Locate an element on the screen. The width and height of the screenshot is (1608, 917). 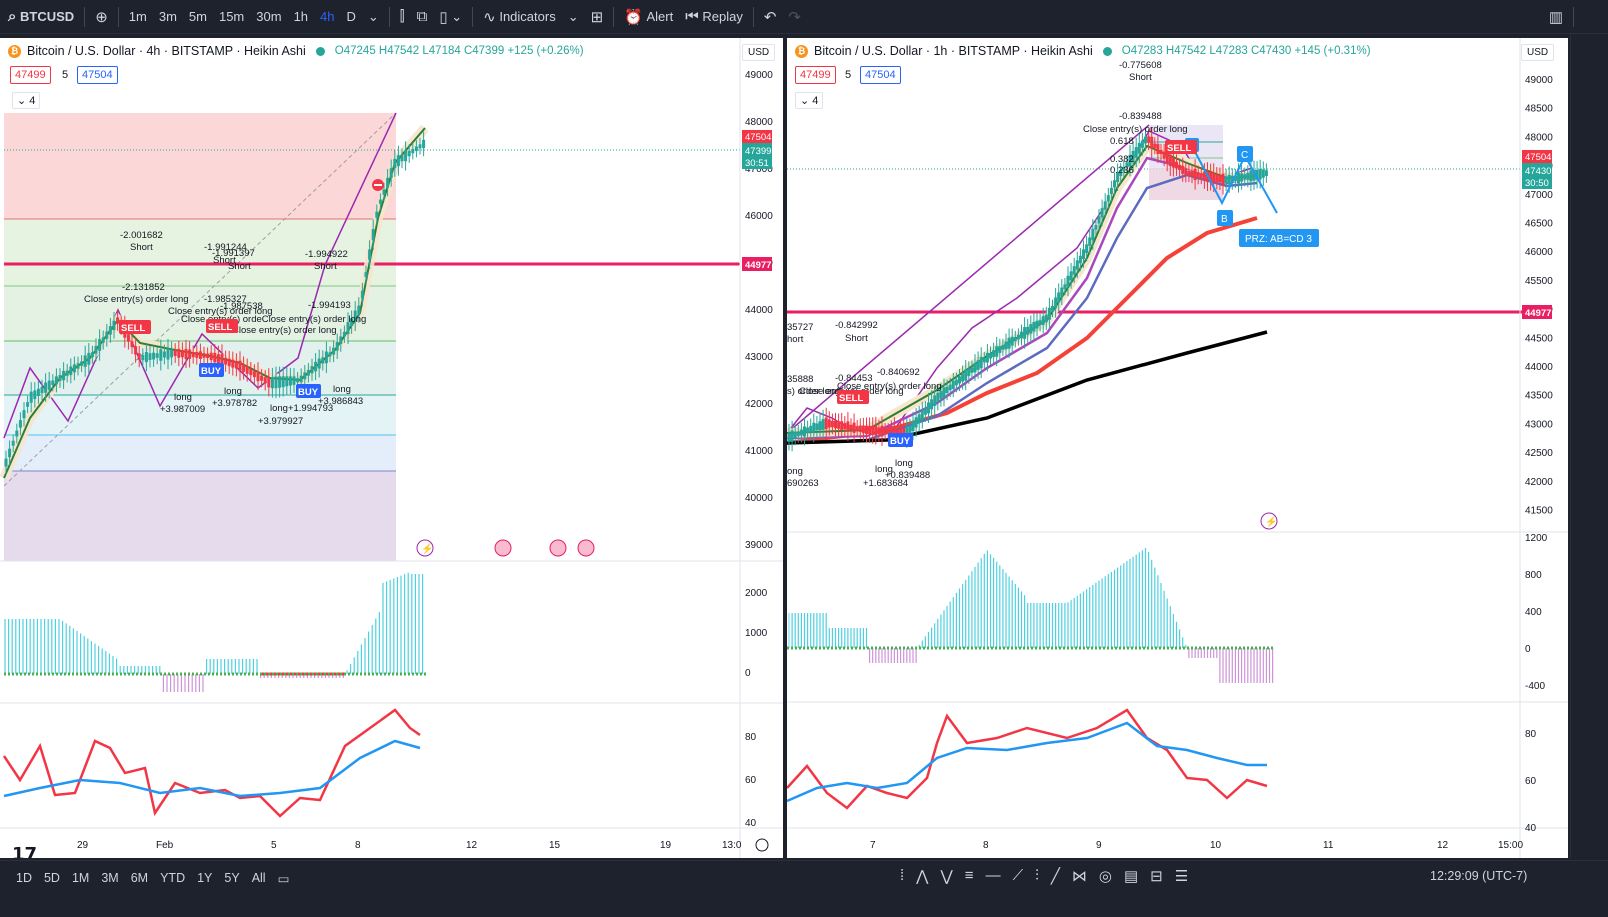
point-c-marker is located at coordinates (1245, 154).